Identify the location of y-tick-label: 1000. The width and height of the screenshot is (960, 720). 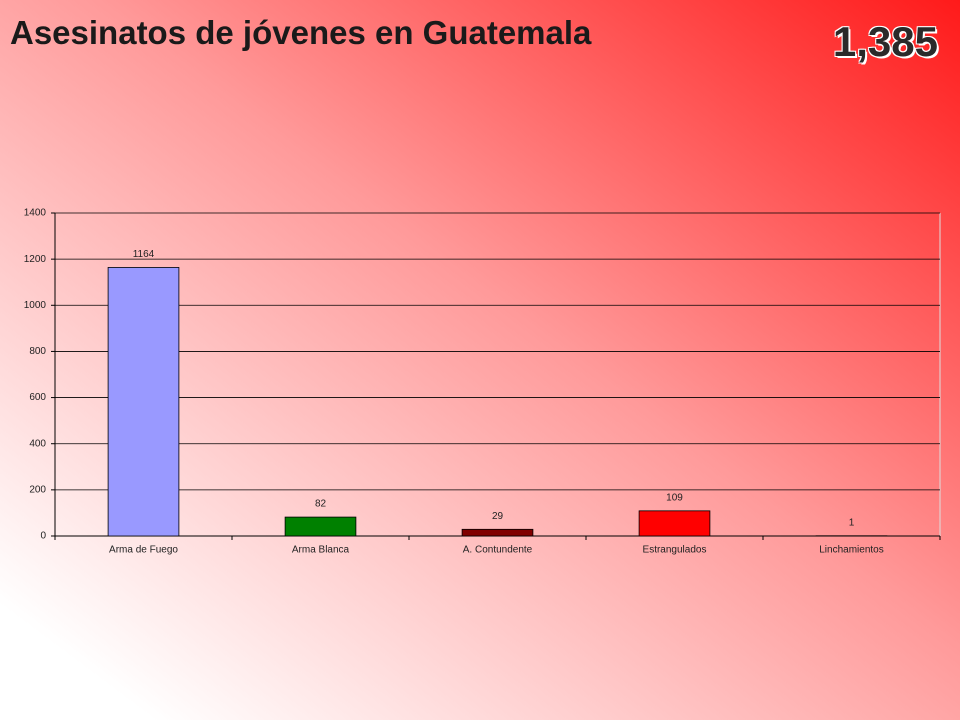
(35, 305).